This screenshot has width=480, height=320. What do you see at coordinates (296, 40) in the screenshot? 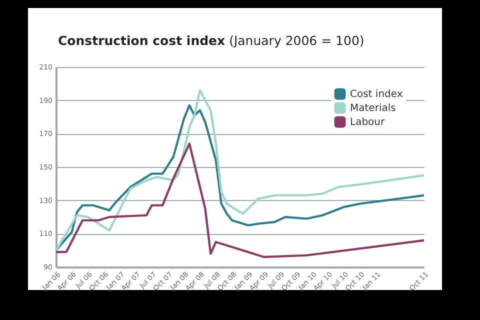
I see `chart-subtitle: (January 2006 = 100)` at bounding box center [296, 40].